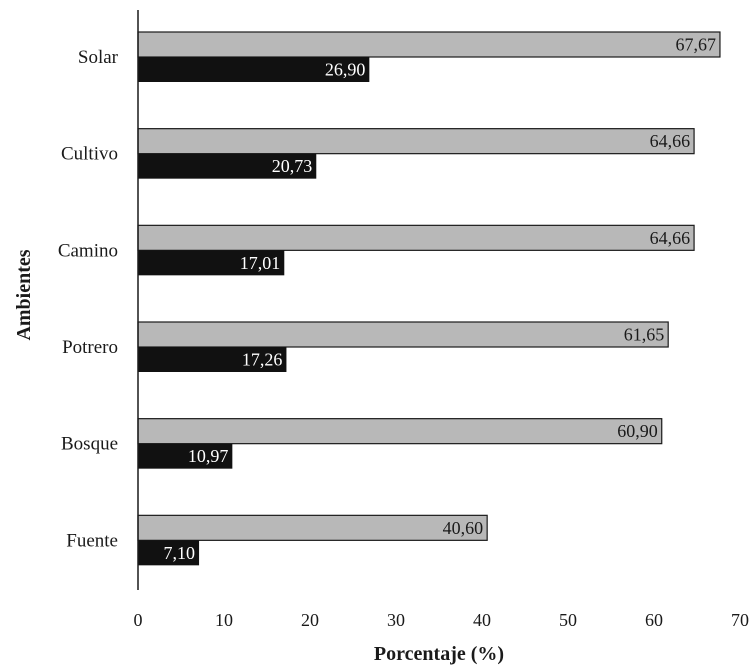 Image resolution: width=754 pixels, height=668 pixels. Describe the element at coordinates (292, 166) in the screenshot. I see `bar-value-label: 20,73` at that location.